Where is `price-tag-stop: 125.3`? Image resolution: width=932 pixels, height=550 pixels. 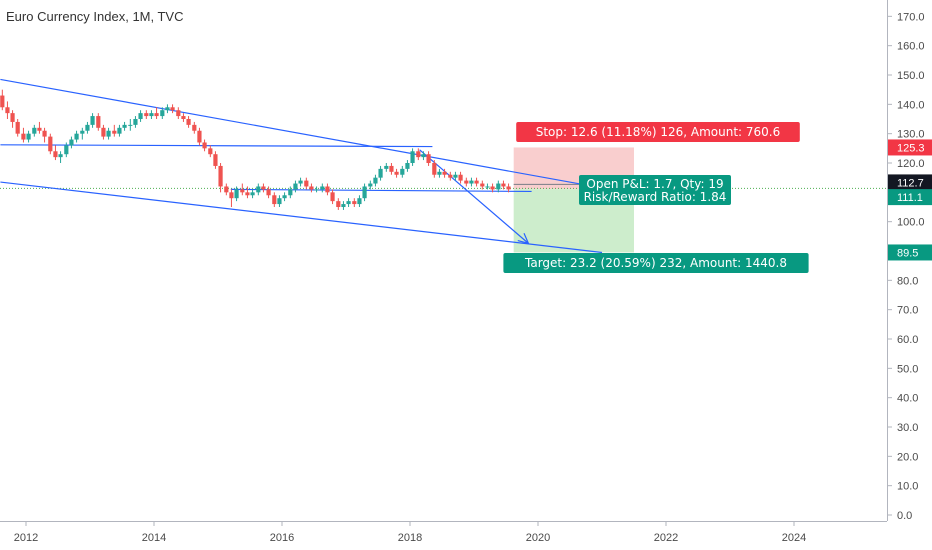
price-tag-stop: 125.3 is located at coordinates (910, 147).